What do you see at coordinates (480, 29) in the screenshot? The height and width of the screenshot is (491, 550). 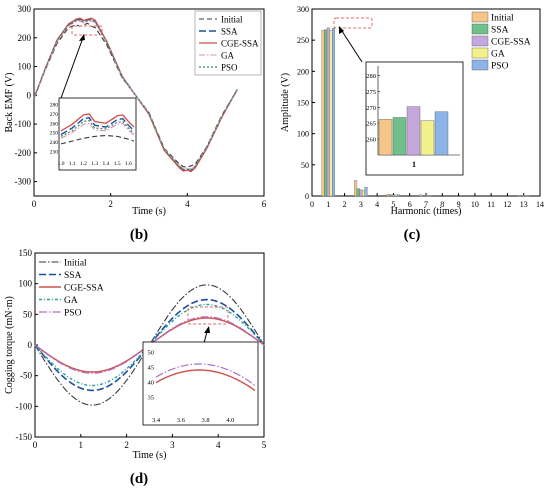 I see `legend-swatch-ssa` at bounding box center [480, 29].